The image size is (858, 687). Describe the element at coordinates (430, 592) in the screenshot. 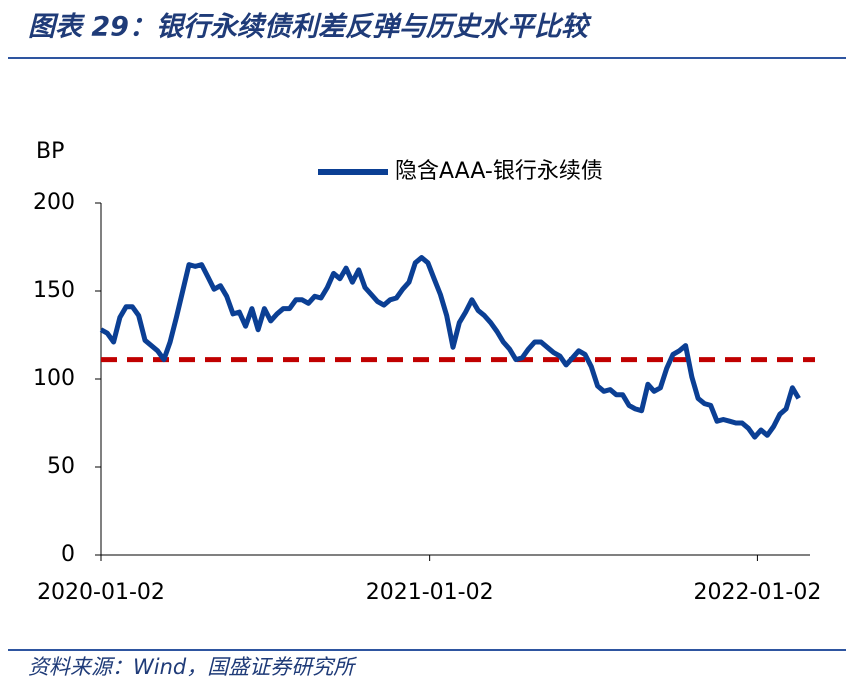

I see `x-tick-label: 2021-01-02` at that location.